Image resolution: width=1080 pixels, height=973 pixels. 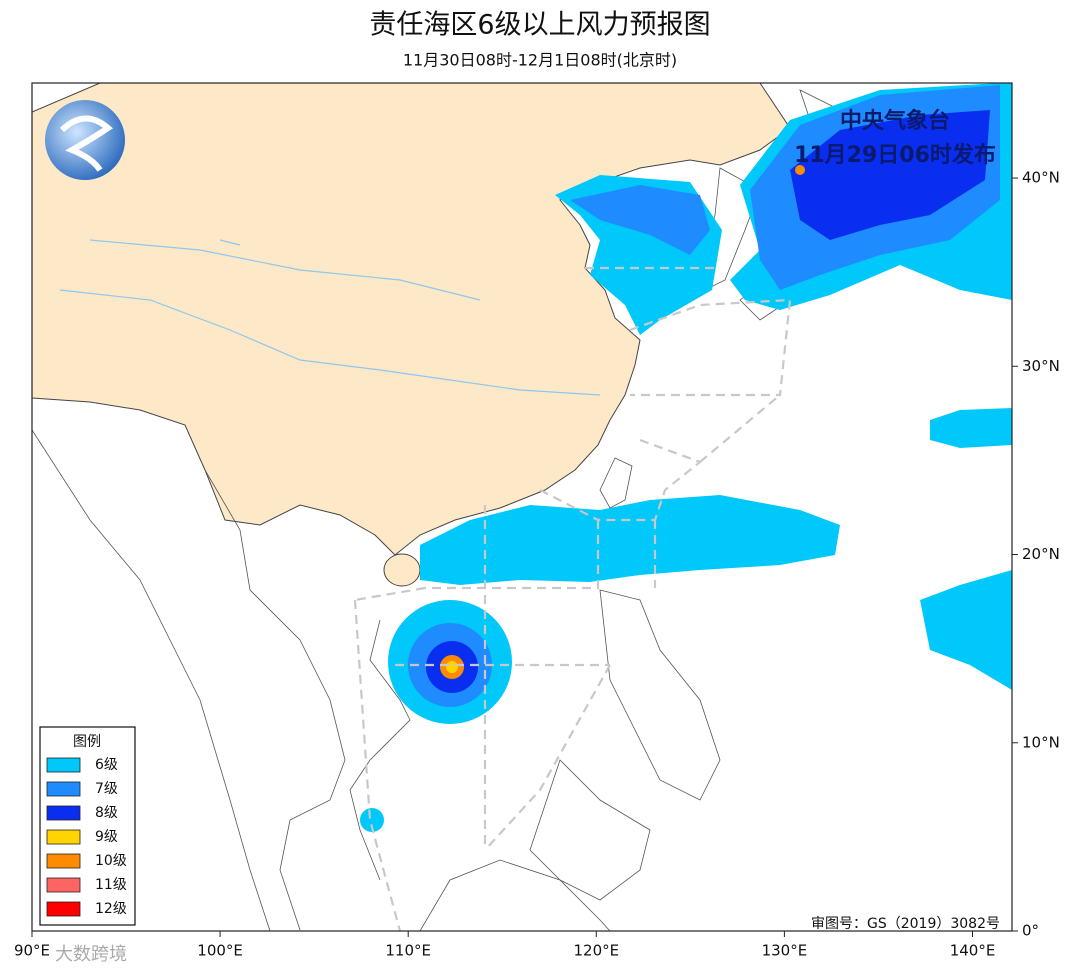 What do you see at coordinates (111, 909) in the screenshot?
I see `legend-label: 12级` at bounding box center [111, 909].